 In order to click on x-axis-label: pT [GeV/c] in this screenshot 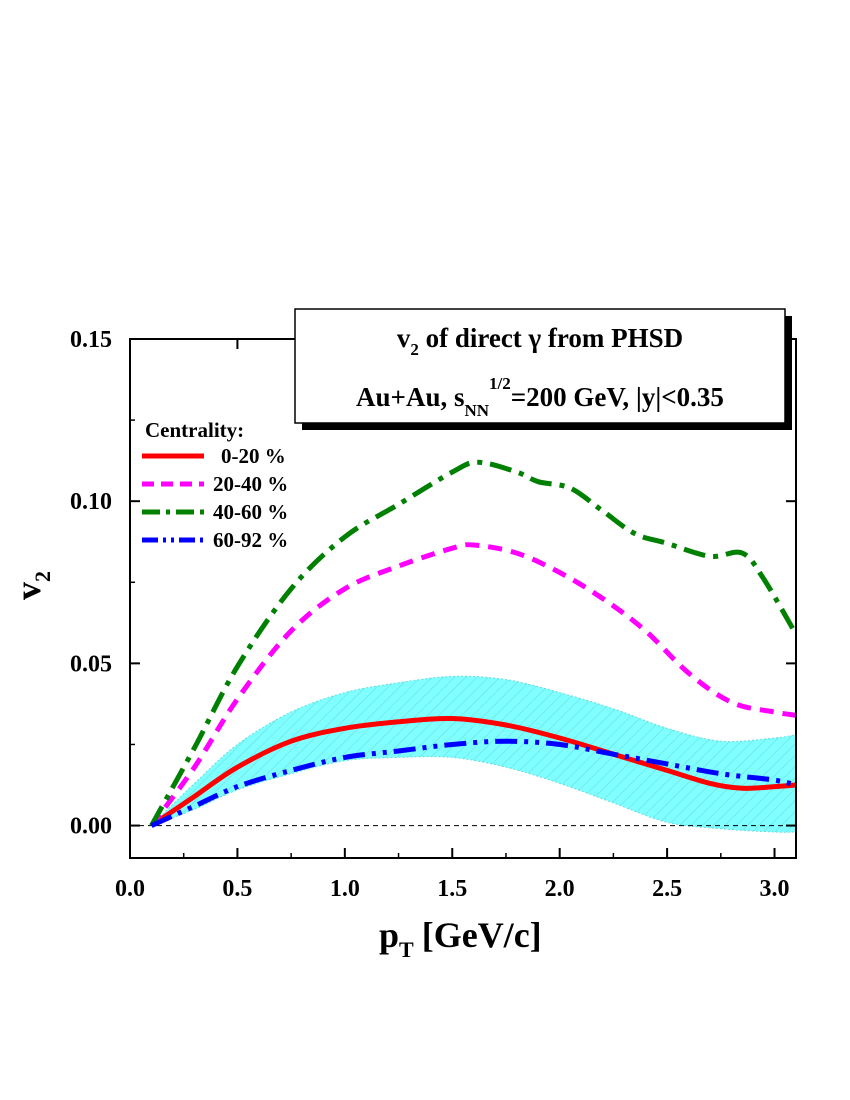, I will do `click(460, 938)`.